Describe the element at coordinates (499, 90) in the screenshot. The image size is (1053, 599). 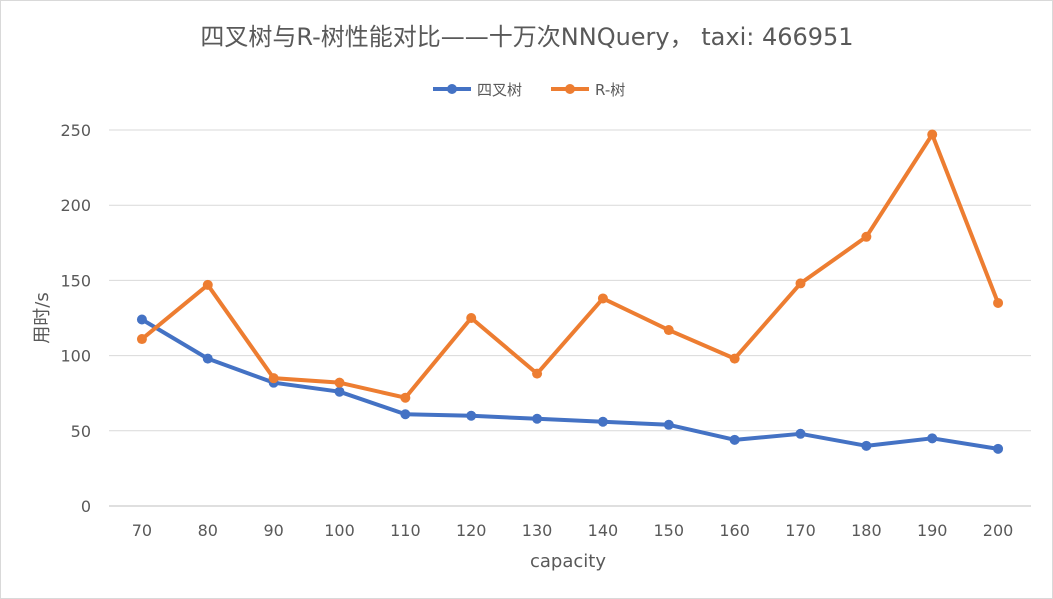
I see `legend-label-series-1: 四叉树` at that location.